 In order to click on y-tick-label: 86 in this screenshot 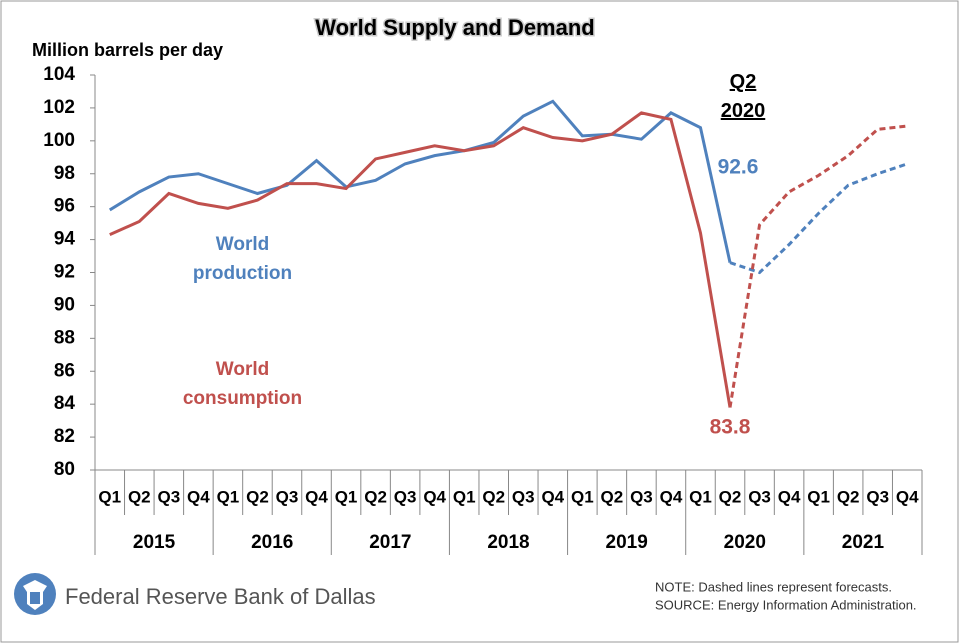, I will do `click(64, 370)`.